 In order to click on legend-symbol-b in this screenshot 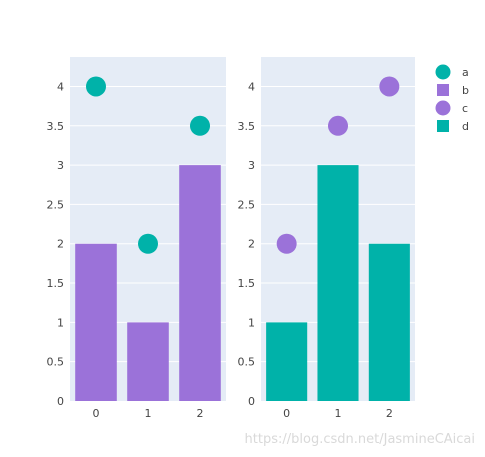, I will do `click(443, 90)`.